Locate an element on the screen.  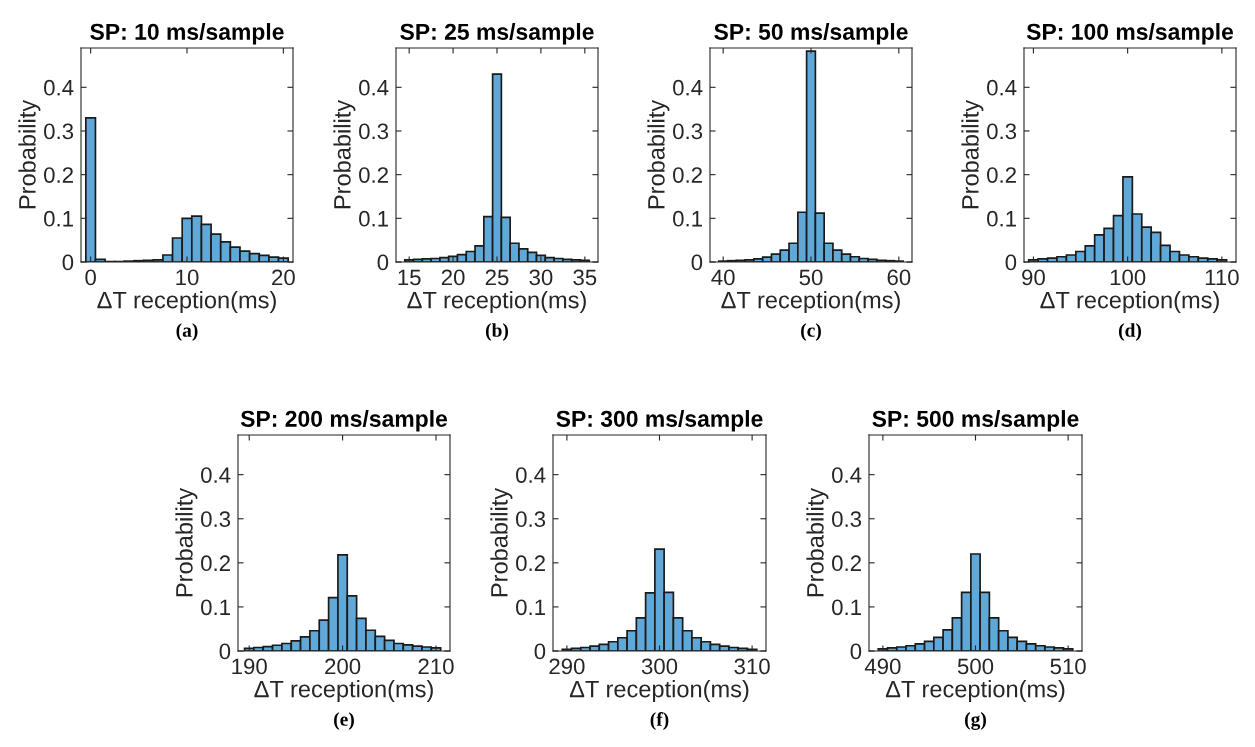
chart-title: SP: 25 ms/sample is located at coordinates (497, 34).